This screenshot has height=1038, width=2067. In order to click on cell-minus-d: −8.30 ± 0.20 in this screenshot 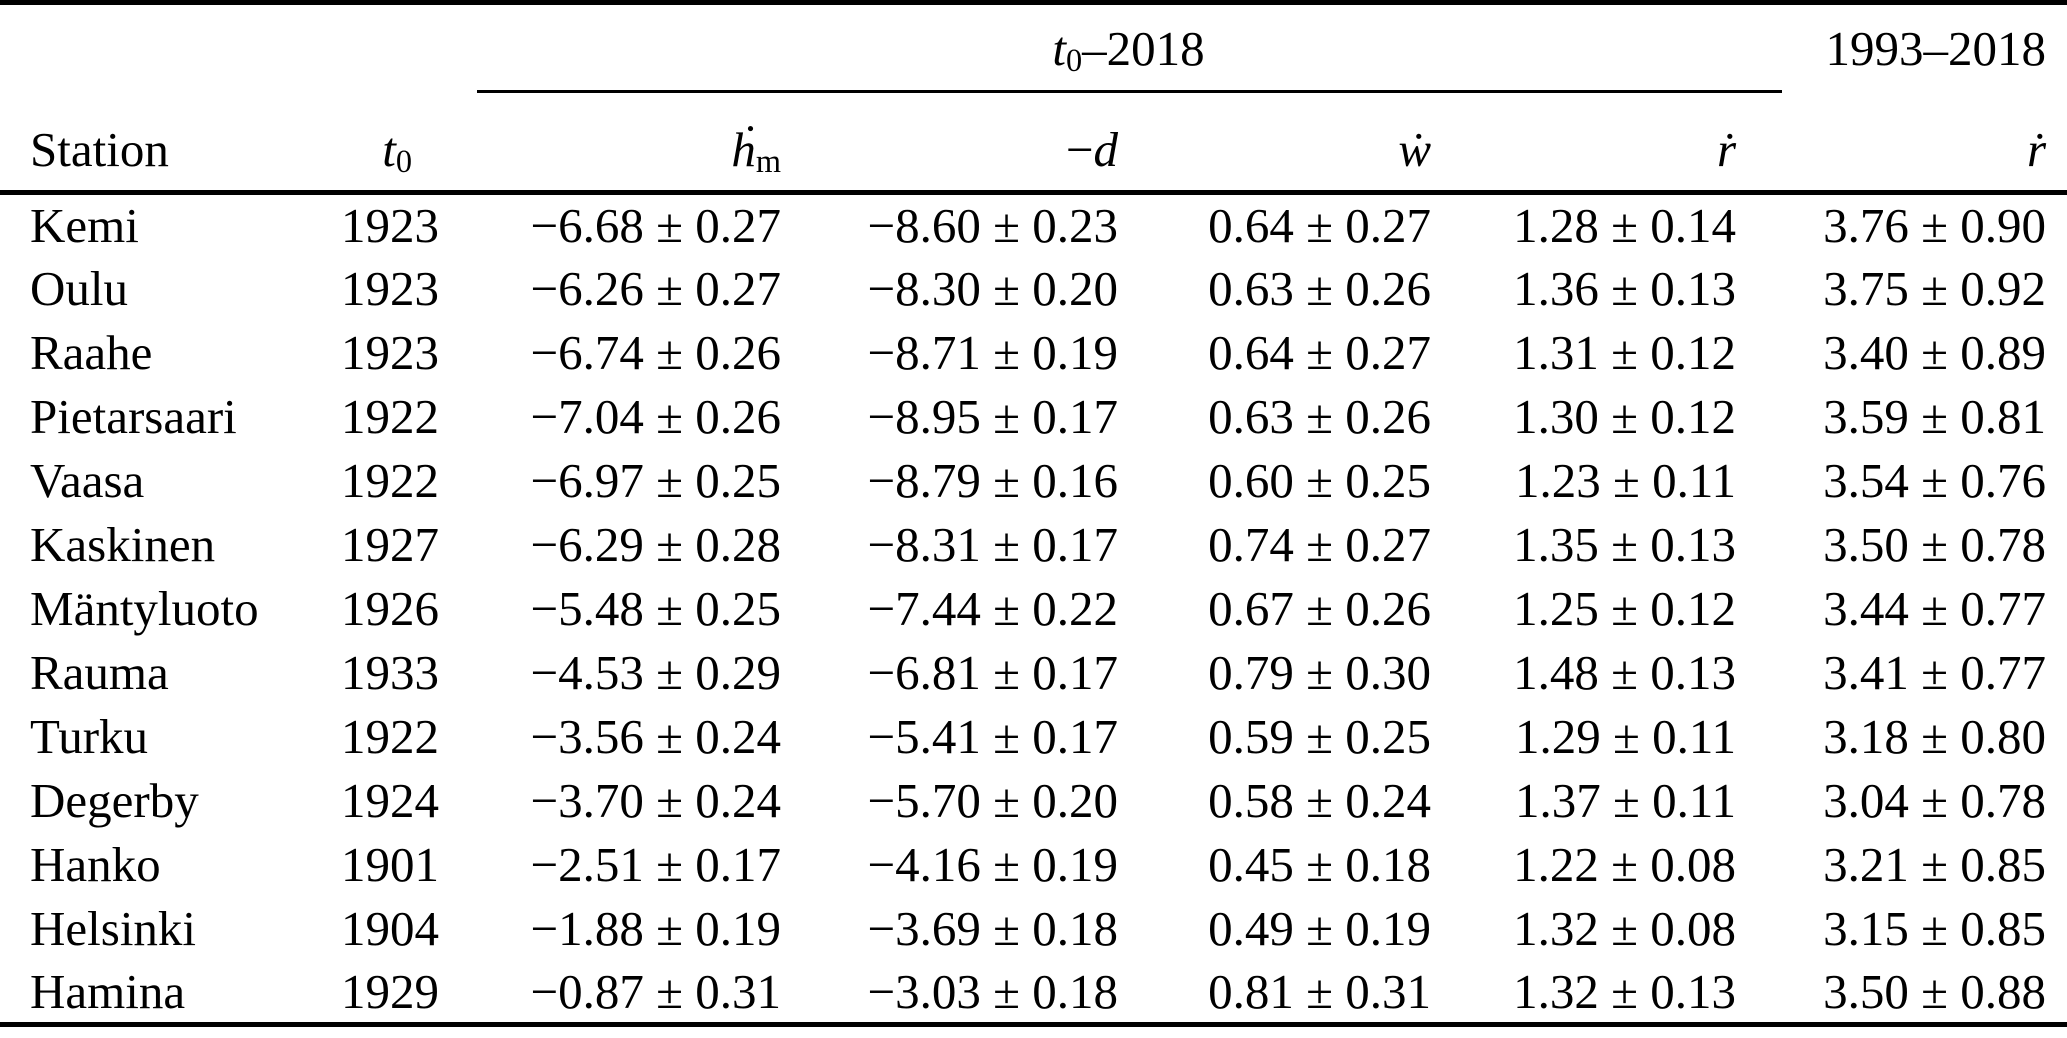, I will do `click(992, 288)`.